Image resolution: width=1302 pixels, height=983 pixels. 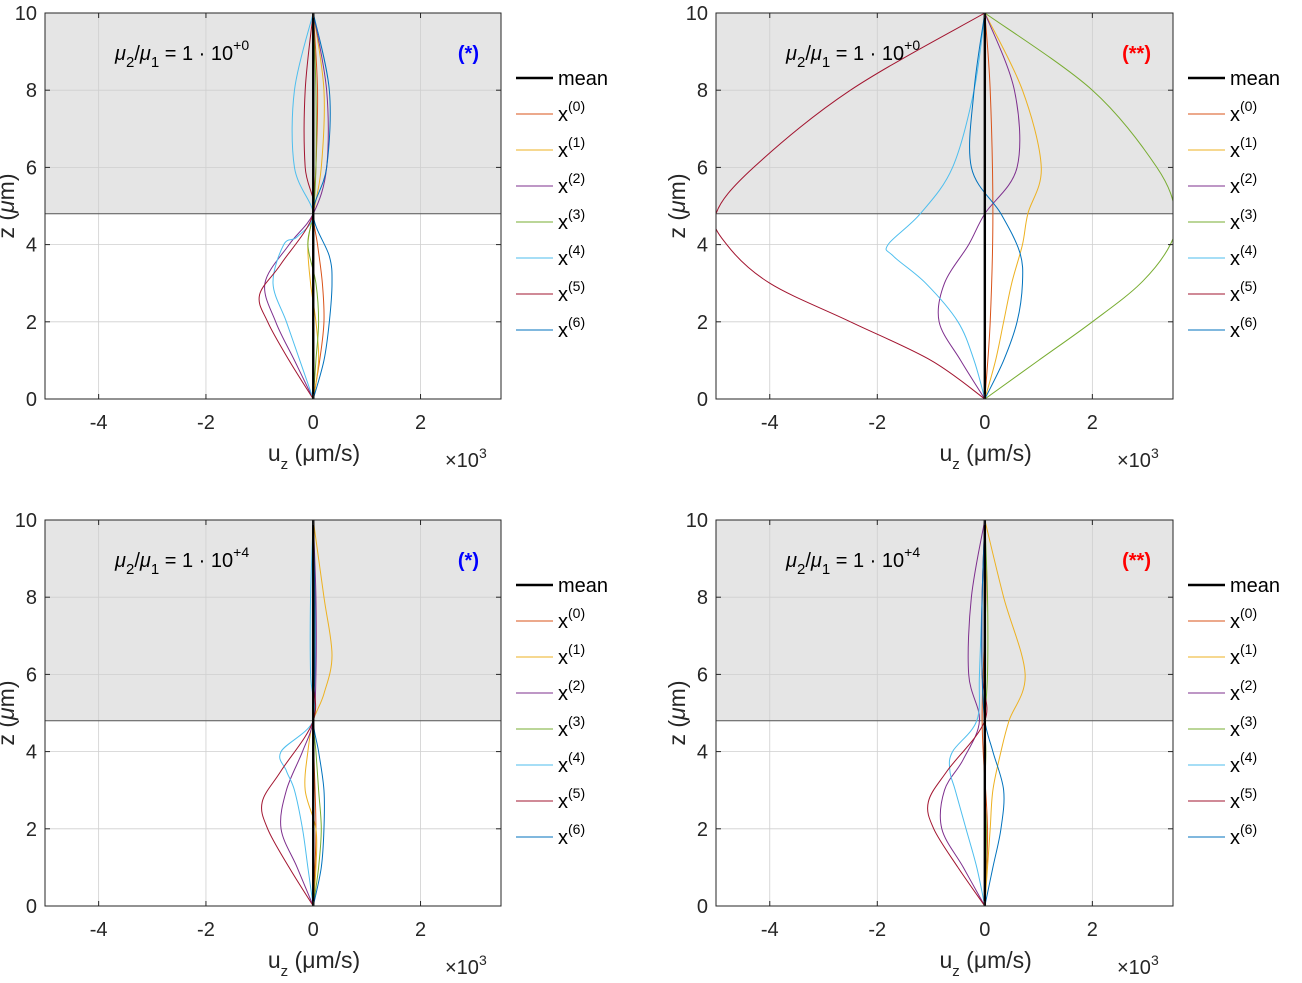 I want to click on legend-label: x(0), so click(x=1243, y=619).